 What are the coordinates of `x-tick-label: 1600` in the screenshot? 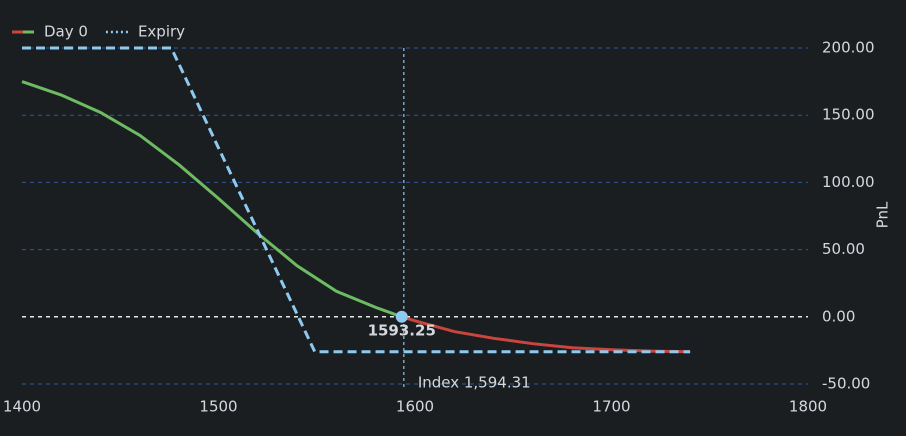 It's located at (415, 407).